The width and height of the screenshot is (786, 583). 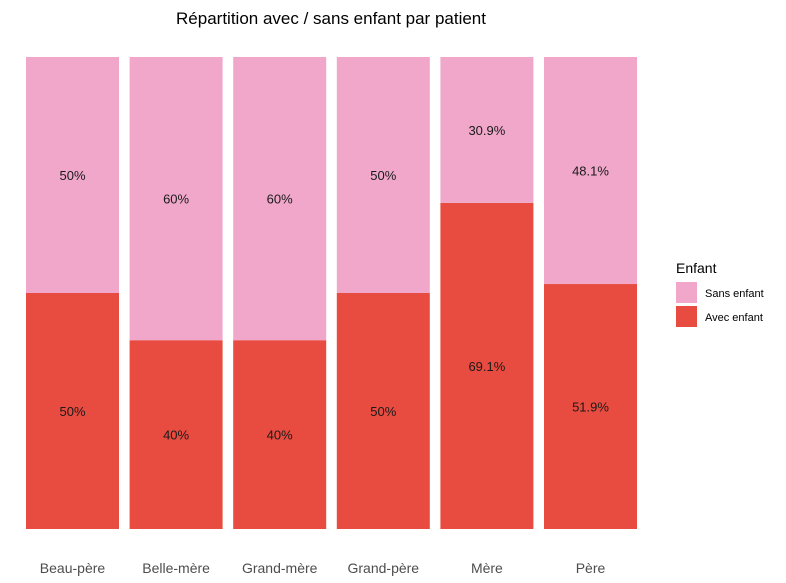 I want to click on legend-label-sans-enfant: Sans enfant, so click(x=734, y=294).